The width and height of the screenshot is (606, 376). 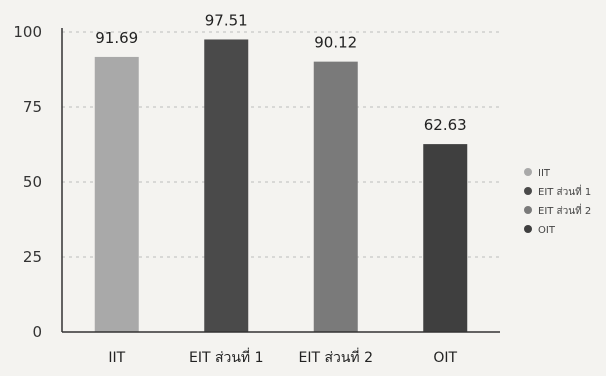 What do you see at coordinates (335, 357) in the screenshot?
I see `x-tick-label: EIT ส่วนที่ 2` at bounding box center [335, 357].